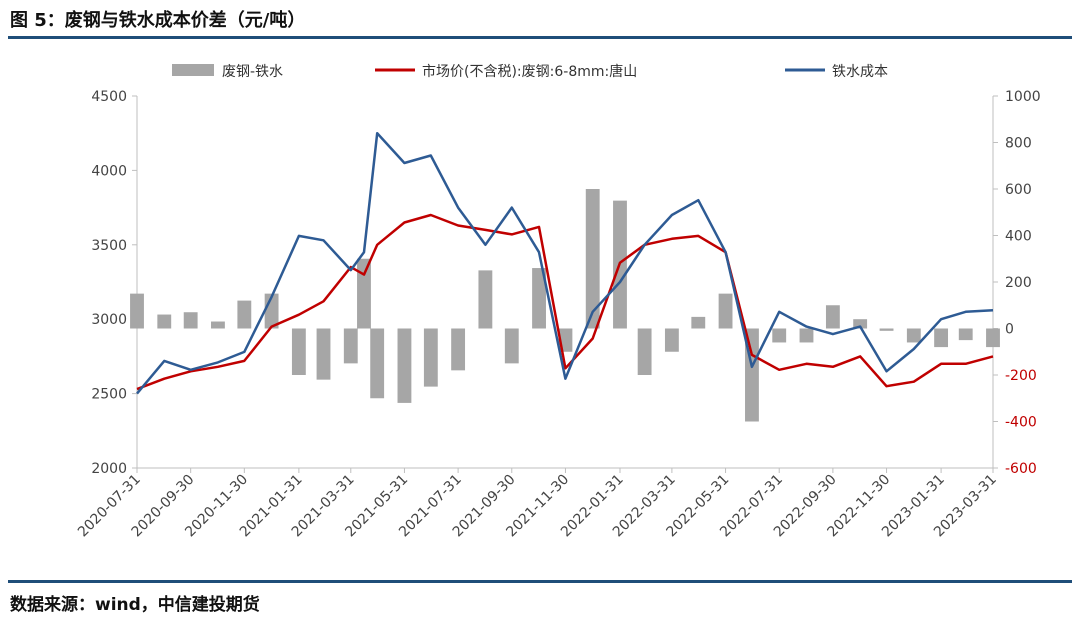 The height and width of the screenshot is (617, 1080). Describe the element at coordinates (193, 70) in the screenshot. I see `legend-swatch-spread` at that location.